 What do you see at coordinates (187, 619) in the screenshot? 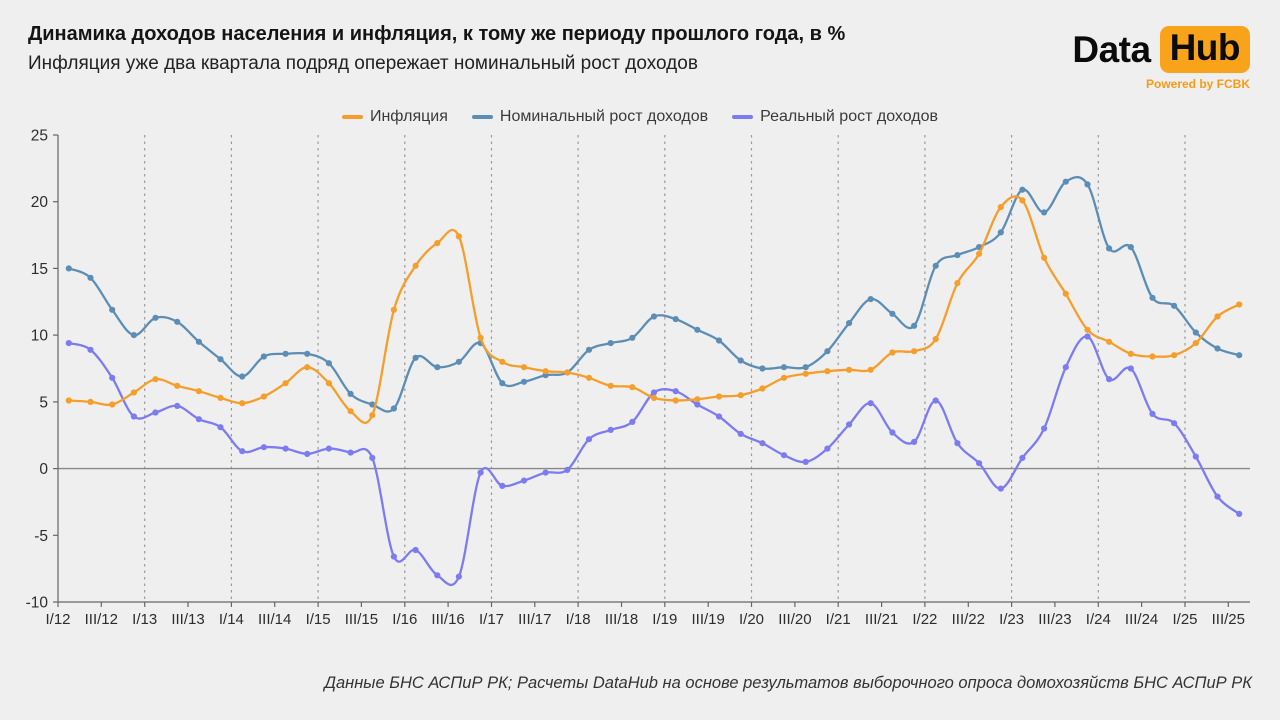
I see `svg-text: III/13` at bounding box center [187, 619].